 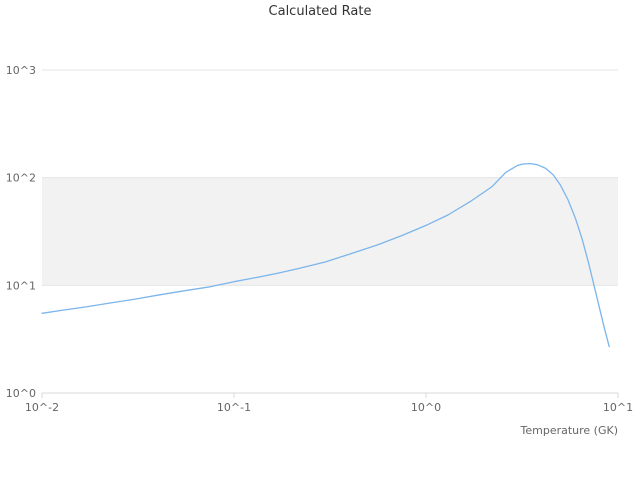 What do you see at coordinates (21, 285) in the screenshot?
I see `y-tick-label: 10^1` at bounding box center [21, 285].